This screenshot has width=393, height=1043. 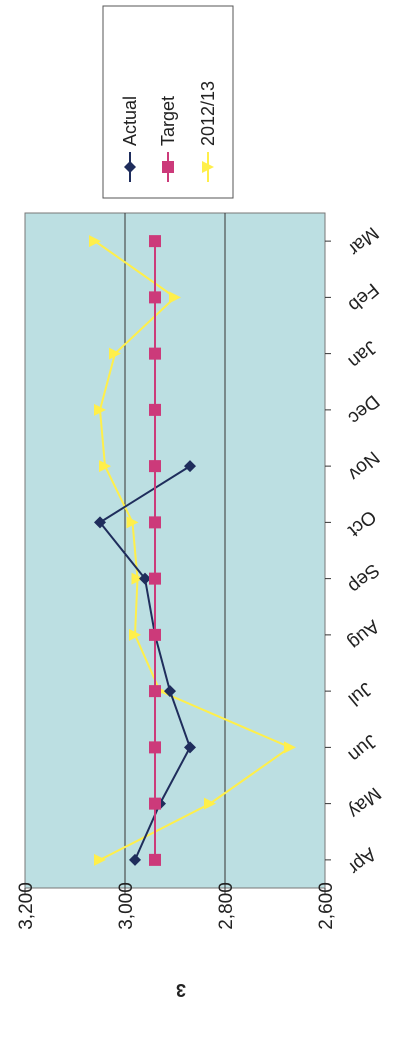 What do you see at coordinates (363, 578) in the screenshot?
I see `x-tick-label: Sep` at bounding box center [363, 578].